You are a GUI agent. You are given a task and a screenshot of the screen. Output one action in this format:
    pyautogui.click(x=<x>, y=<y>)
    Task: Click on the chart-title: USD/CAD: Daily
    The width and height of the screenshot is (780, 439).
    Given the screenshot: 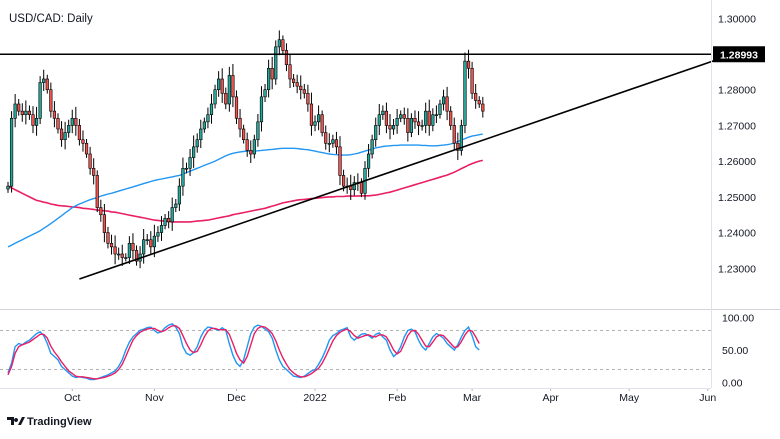 What is the action you would take?
    pyautogui.click(x=51, y=19)
    